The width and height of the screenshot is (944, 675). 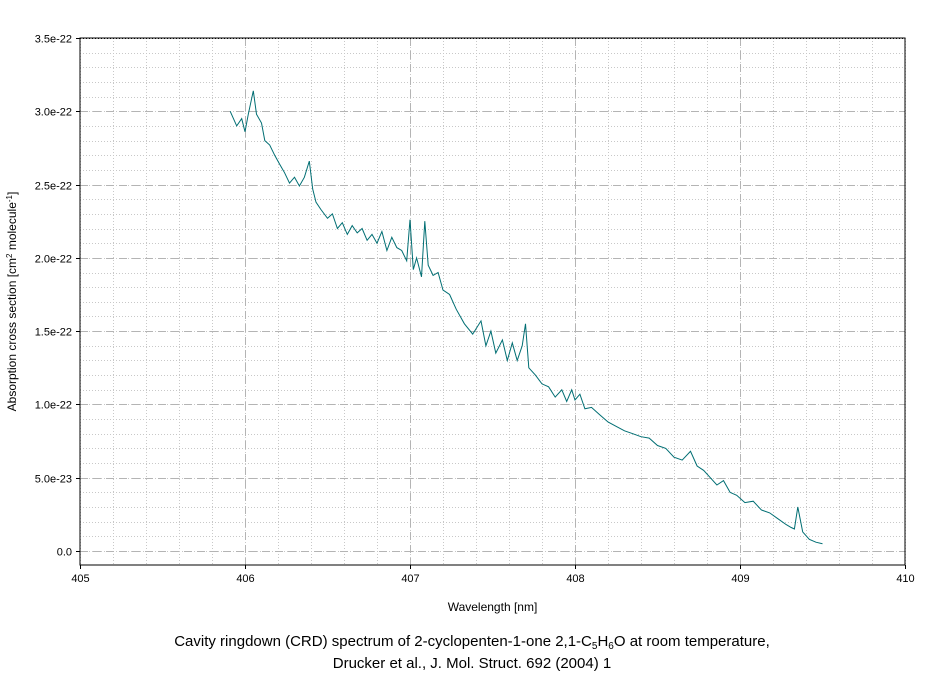 What do you see at coordinates (64, 553) in the screenshot?
I see `y-tick-label: 0.0` at bounding box center [64, 553].